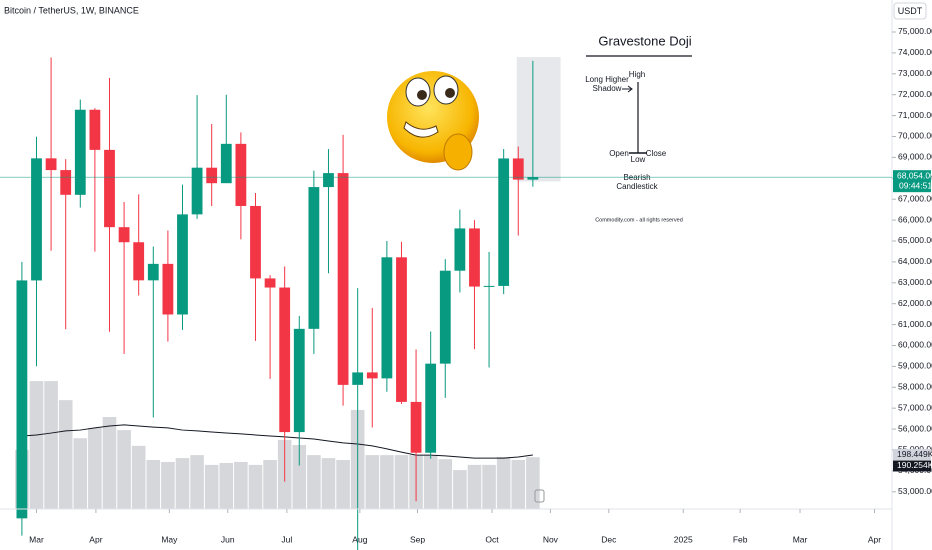 The width and height of the screenshot is (932, 550). I want to click on y-tick-label: 67,000.00, so click(915, 198).